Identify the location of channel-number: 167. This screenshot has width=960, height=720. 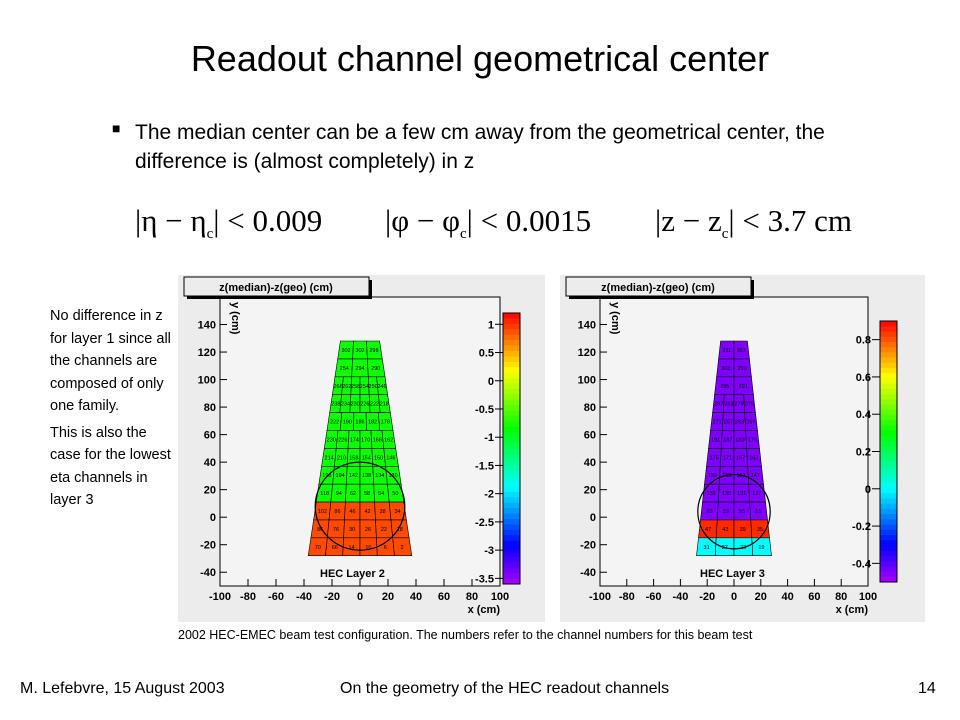
(740, 458).